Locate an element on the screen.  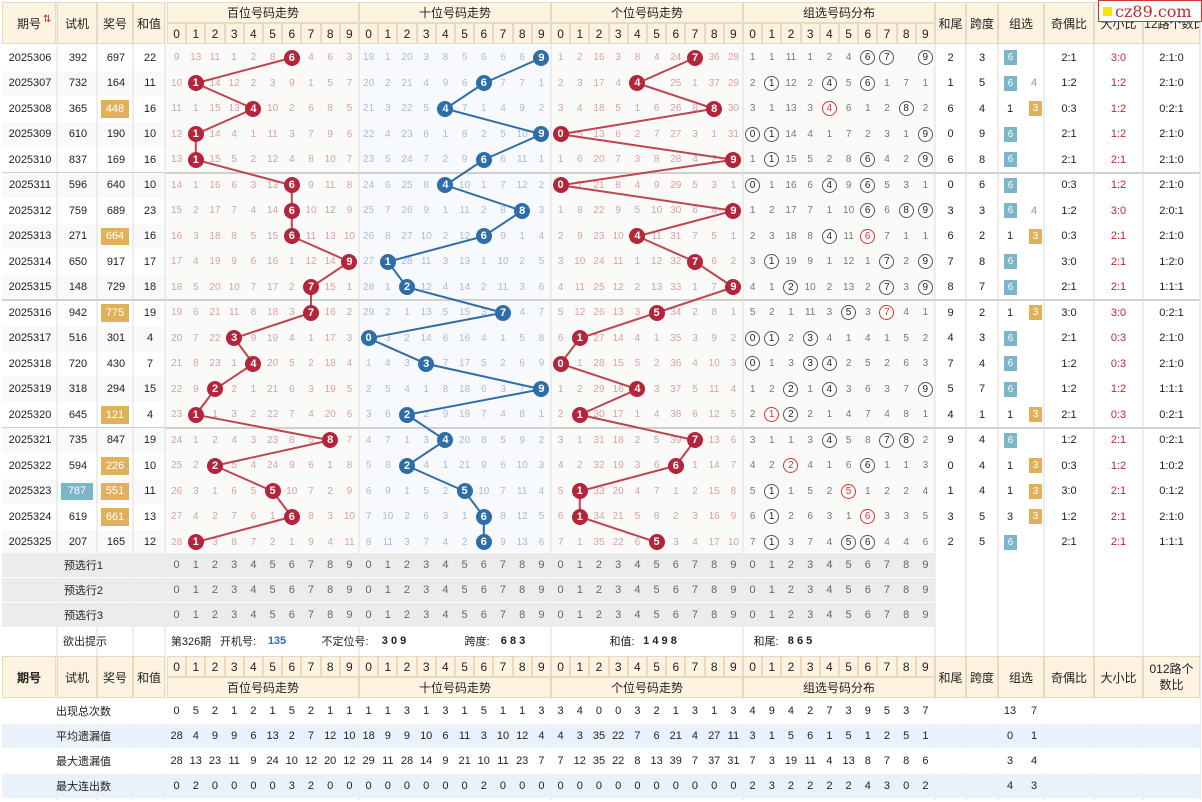
footer-period-header: 期号 is located at coordinates (29, 677).